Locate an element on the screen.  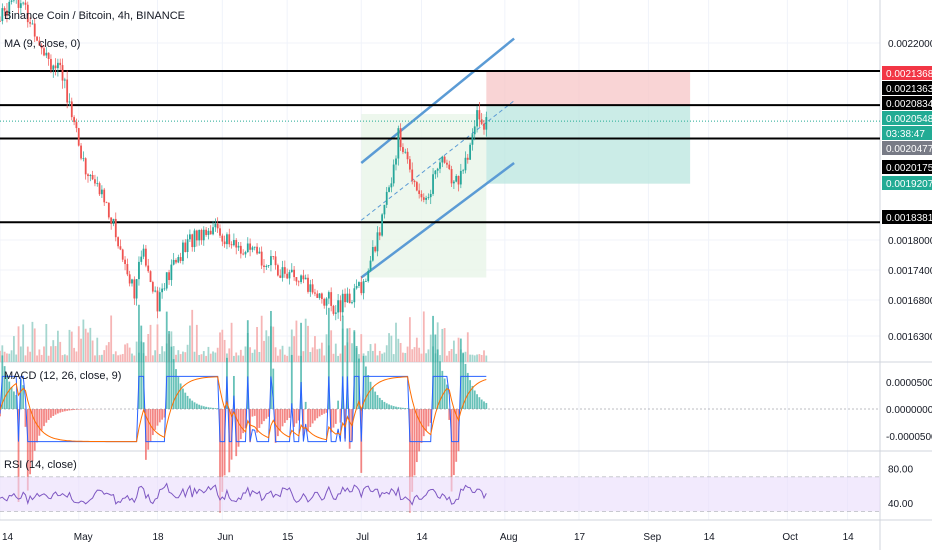
price-tag-box is located at coordinates (907, 167).